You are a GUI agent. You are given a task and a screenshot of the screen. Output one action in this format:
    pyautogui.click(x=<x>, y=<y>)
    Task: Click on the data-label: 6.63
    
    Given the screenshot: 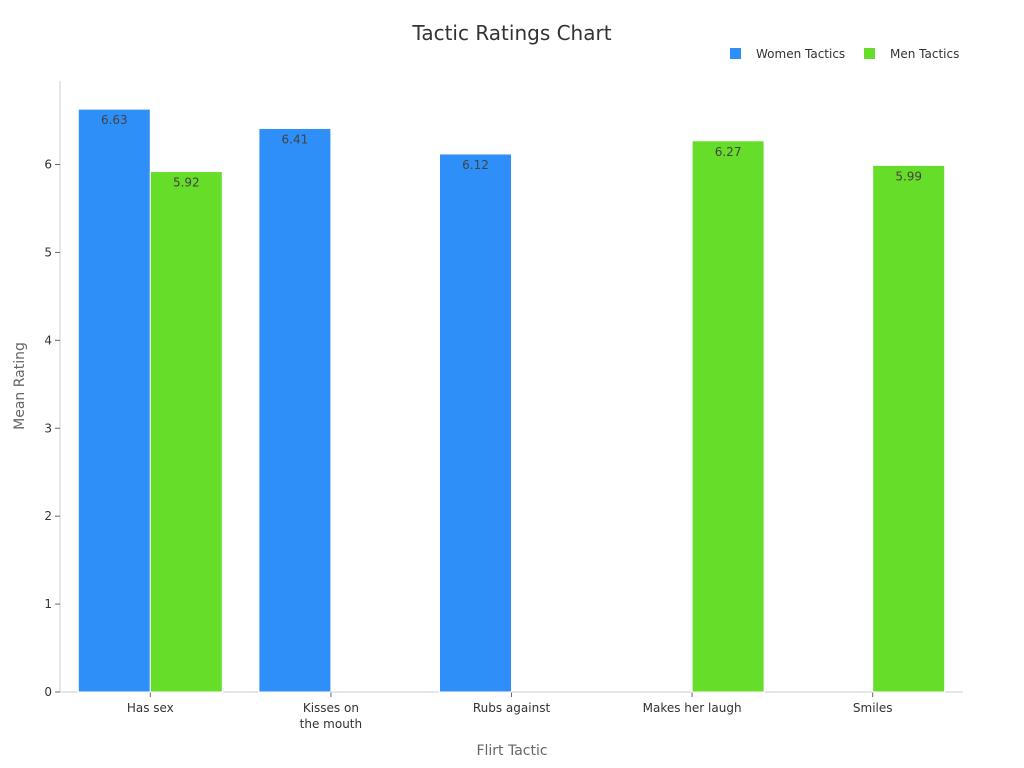 What is the action you would take?
    pyautogui.click(x=114, y=120)
    